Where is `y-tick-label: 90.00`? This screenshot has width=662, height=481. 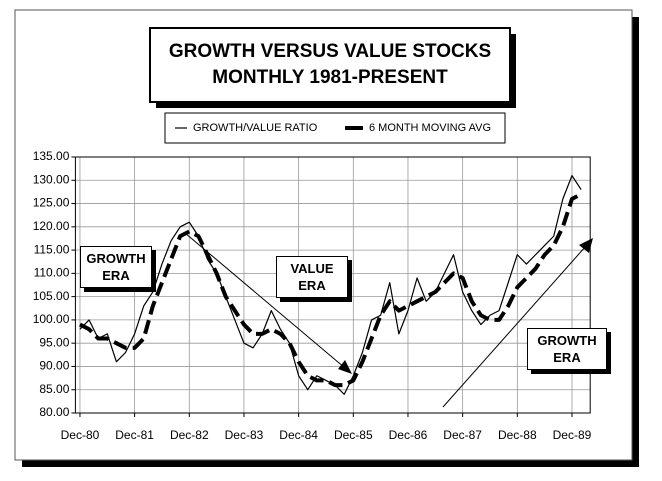 y-tick-label: 90.00 is located at coordinates (54, 366).